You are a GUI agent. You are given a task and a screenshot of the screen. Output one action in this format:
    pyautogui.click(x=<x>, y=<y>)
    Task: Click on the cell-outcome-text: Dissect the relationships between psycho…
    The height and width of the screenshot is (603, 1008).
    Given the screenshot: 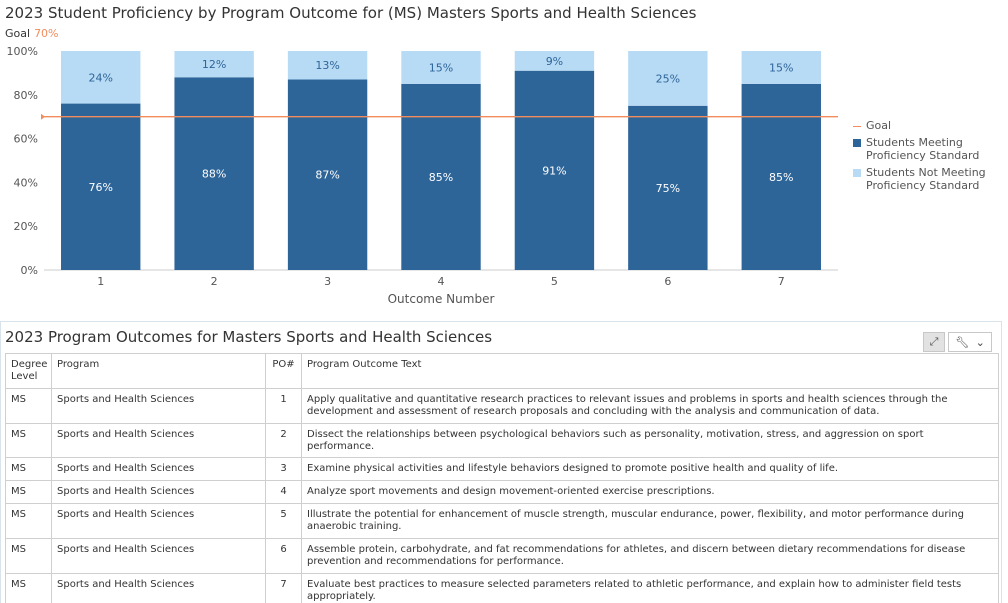 What is the action you would take?
    pyautogui.click(x=650, y=440)
    